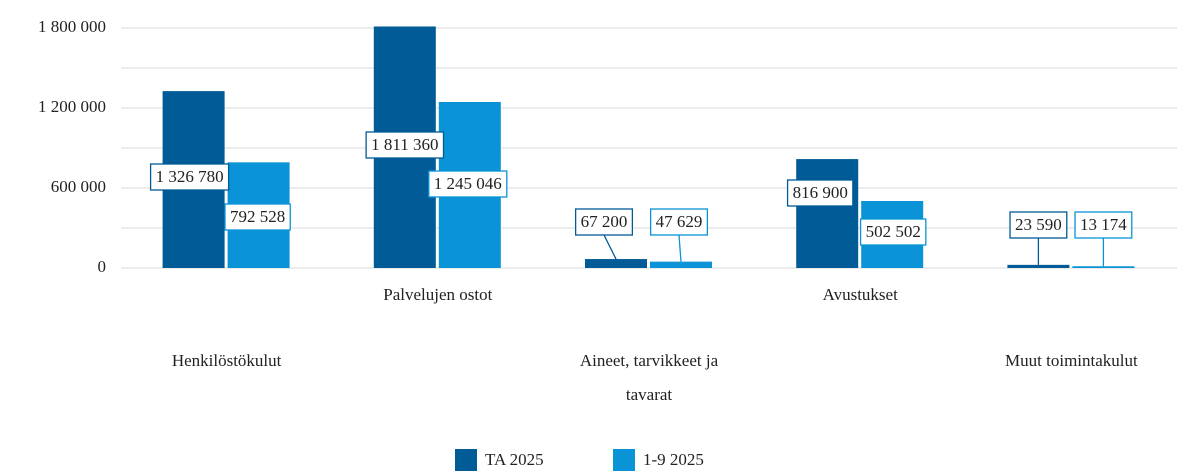 The image size is (1185, 472). I want to click on data-label: 816 900, so click(820, 193).